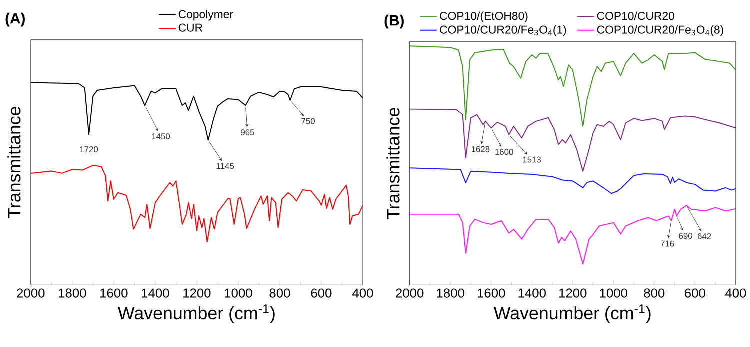 The height and width of the screenshot is (347, 750). I want to click on legend-label: COP10/CUR20/Fe$_{3}$O$_{4}$(8), so click(660, 31).